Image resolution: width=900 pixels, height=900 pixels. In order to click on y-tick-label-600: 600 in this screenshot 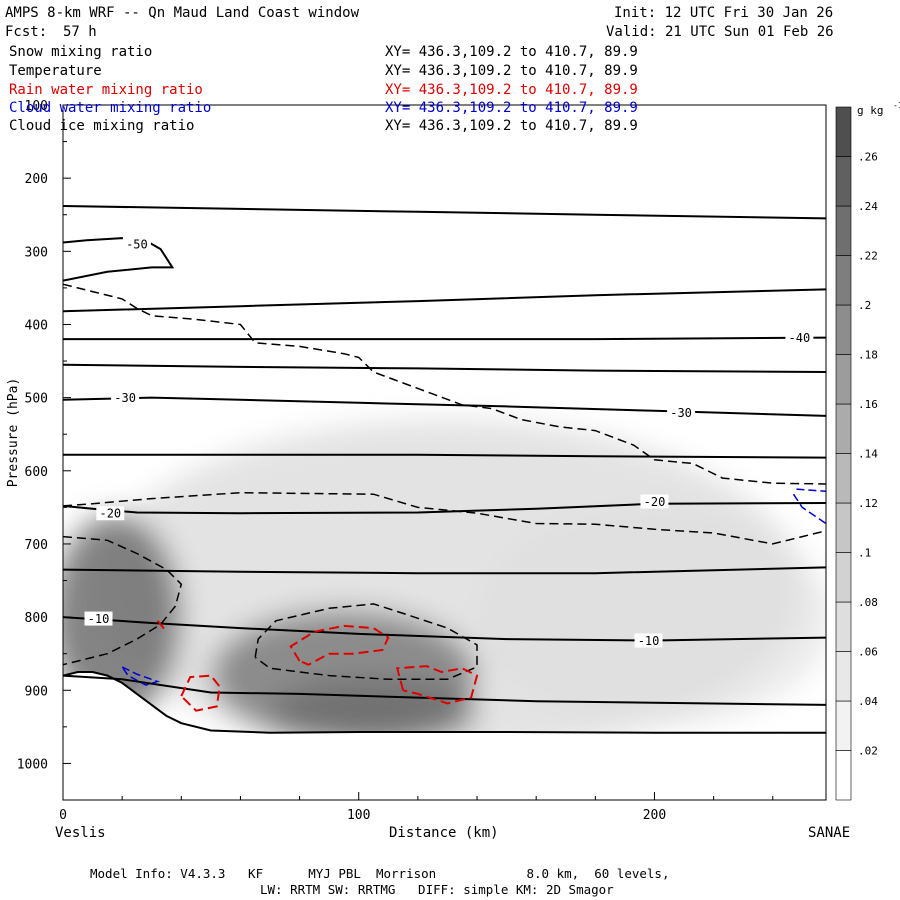, I will do `click(36, 472)`.